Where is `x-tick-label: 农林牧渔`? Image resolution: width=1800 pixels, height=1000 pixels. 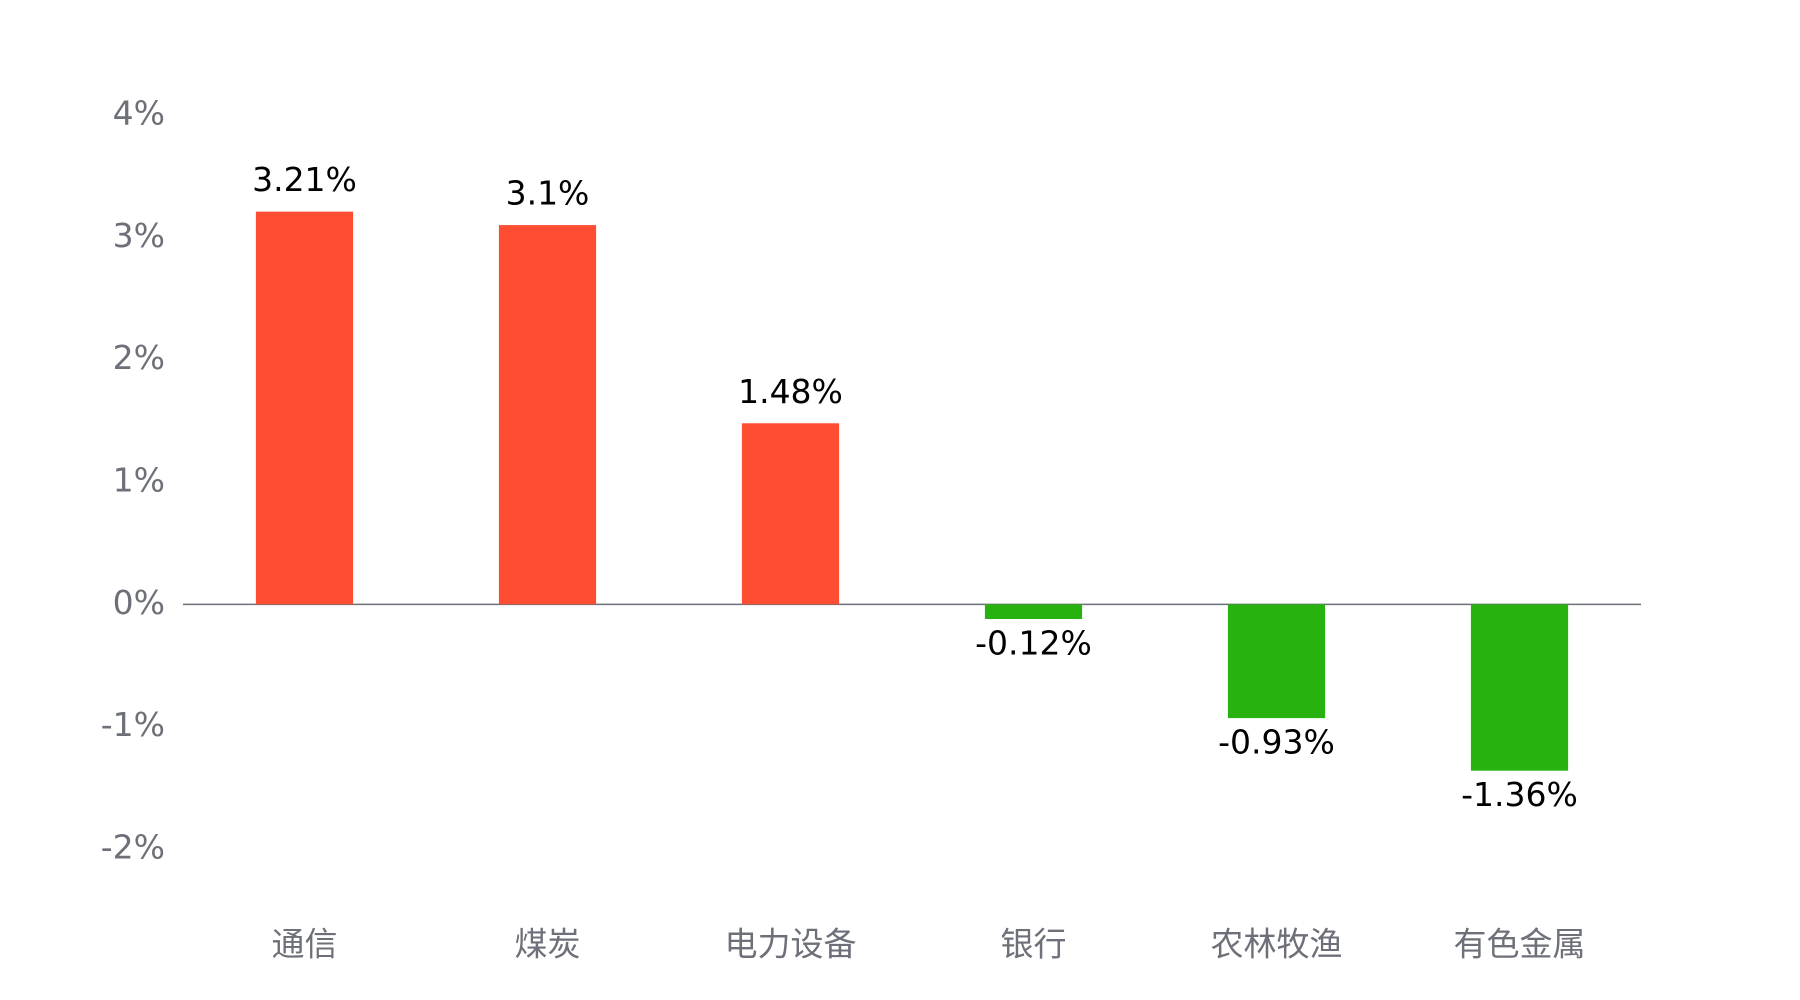
x-tick-label: 农林牧渔 is located at coordinates (1277, 944).